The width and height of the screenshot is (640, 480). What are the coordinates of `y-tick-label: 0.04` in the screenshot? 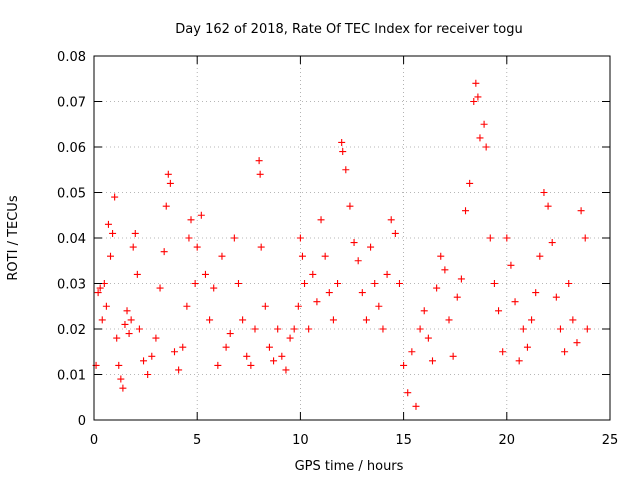 It's located at (71, 239).